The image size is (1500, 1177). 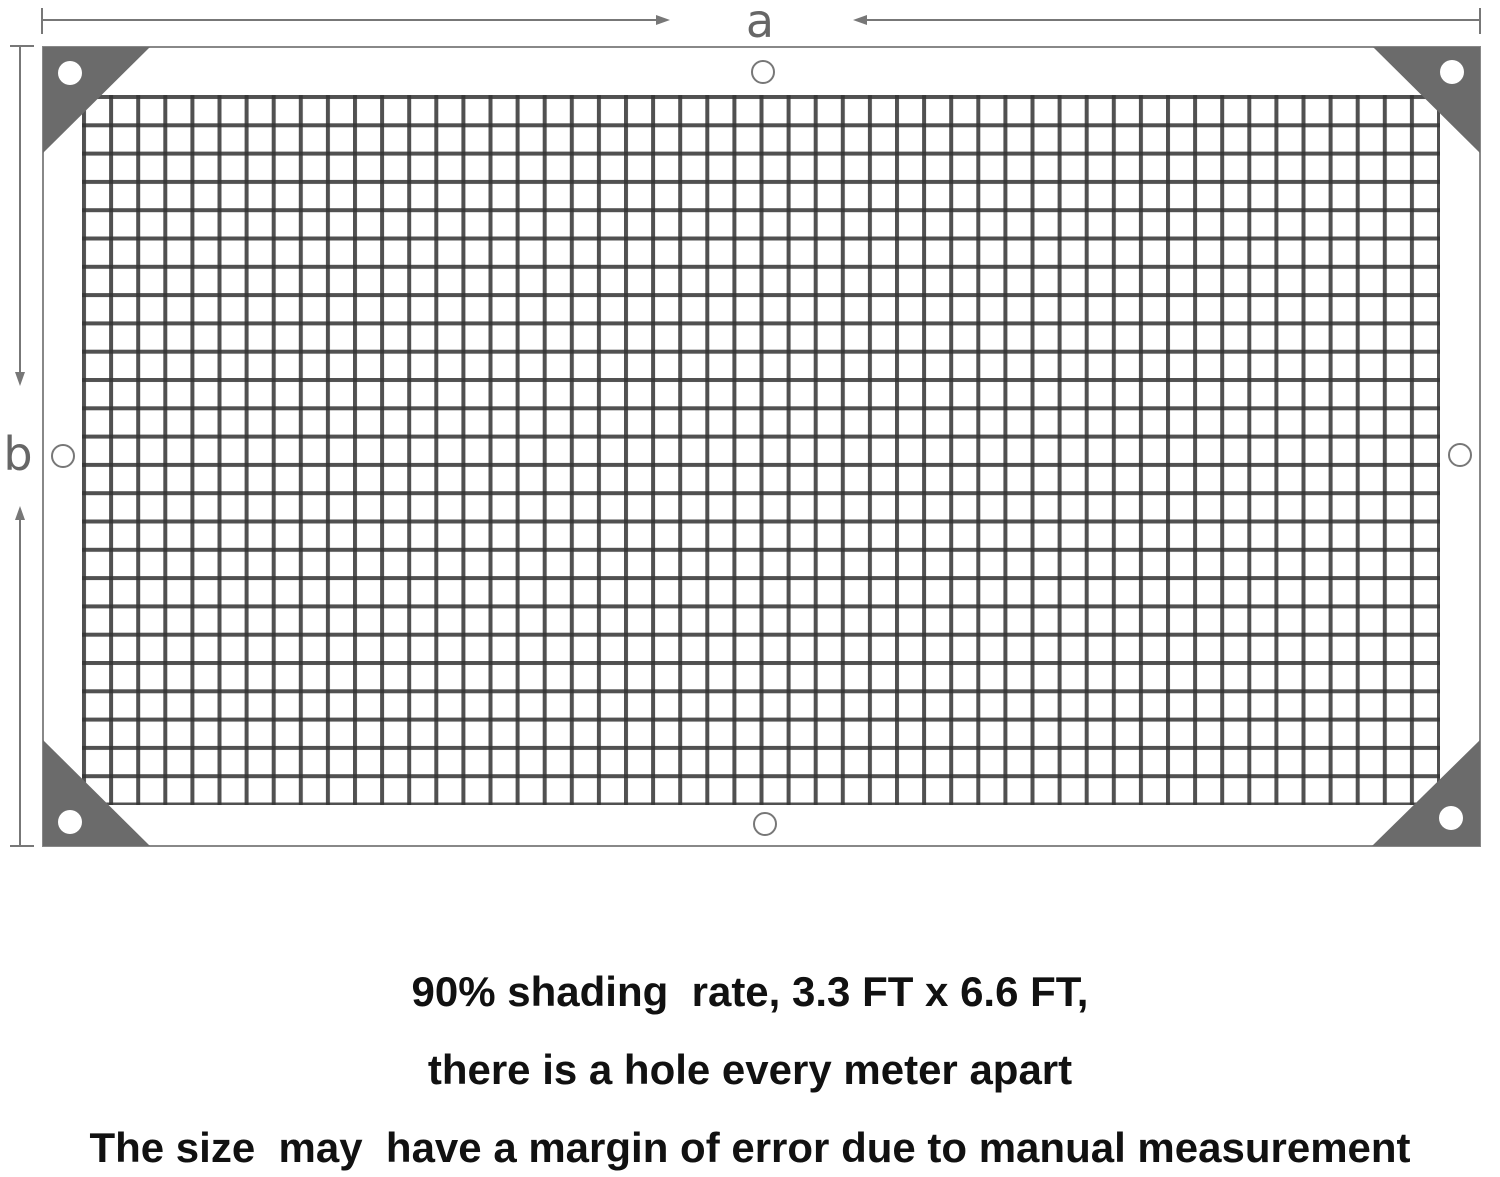 What do you see at coordinates (17, 454) in the screenshot?
I see `height-label: b` at bounding box center [17, 454].